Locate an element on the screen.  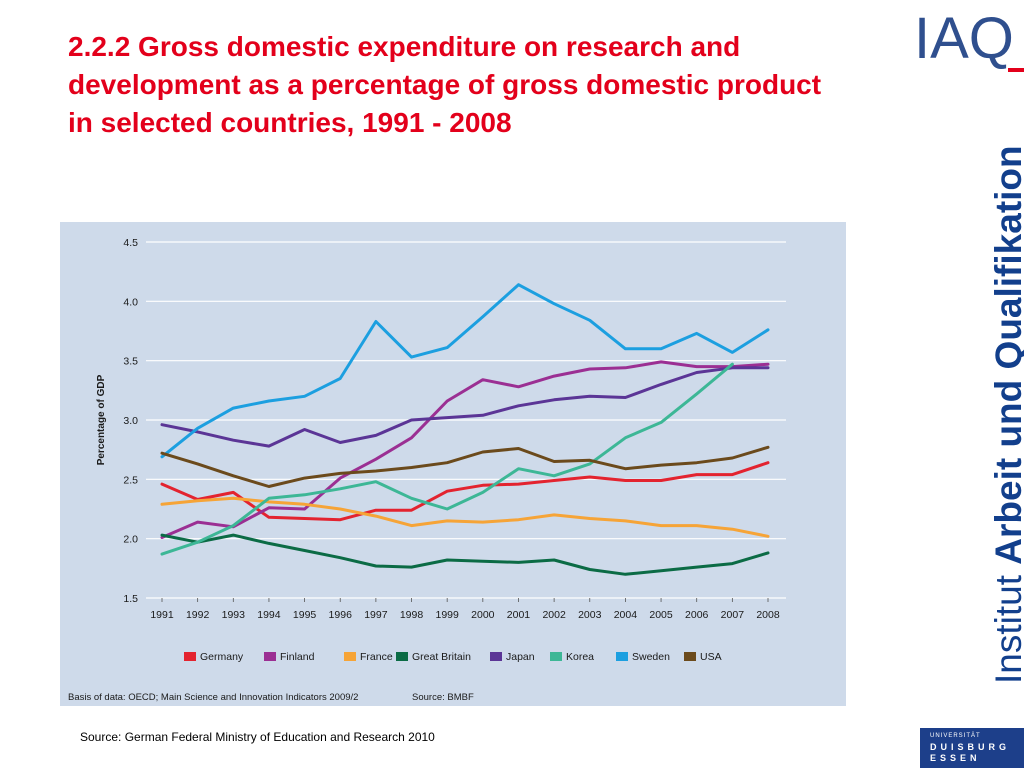
y-tick-label: 2.0 is located at coordinates (130, 540).